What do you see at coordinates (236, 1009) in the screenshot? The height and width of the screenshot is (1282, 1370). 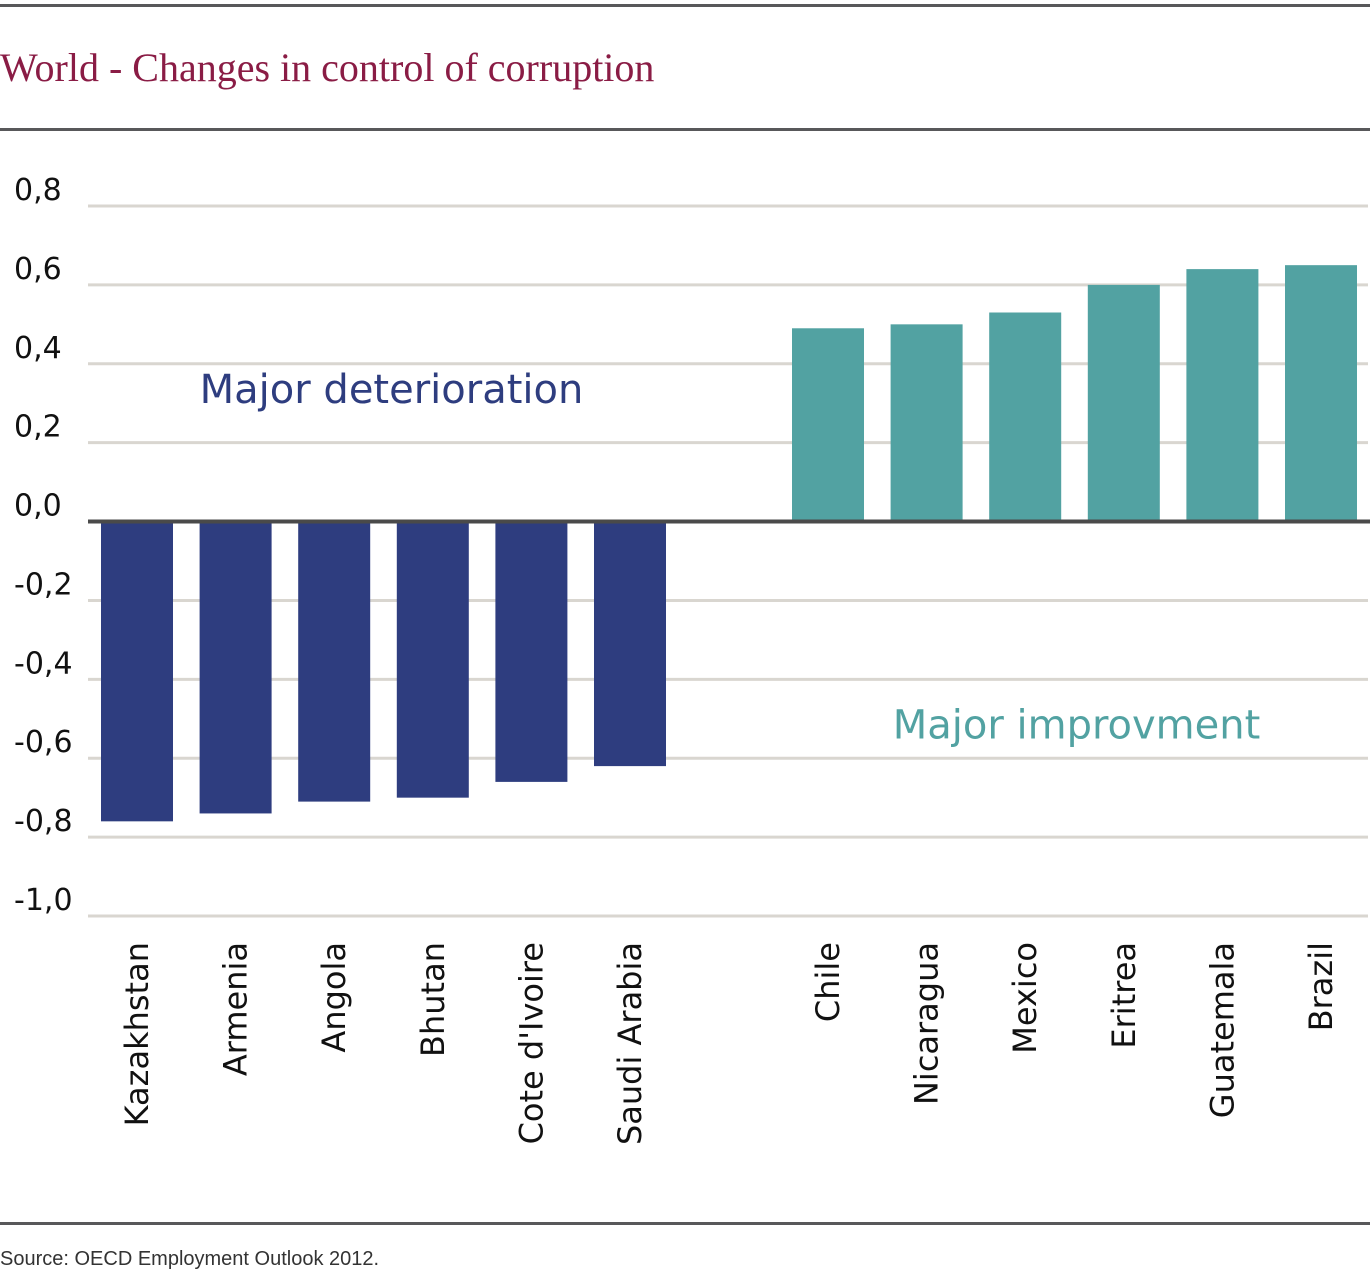 I see `category-label: Armenia` at bounding box center [236, 1009].